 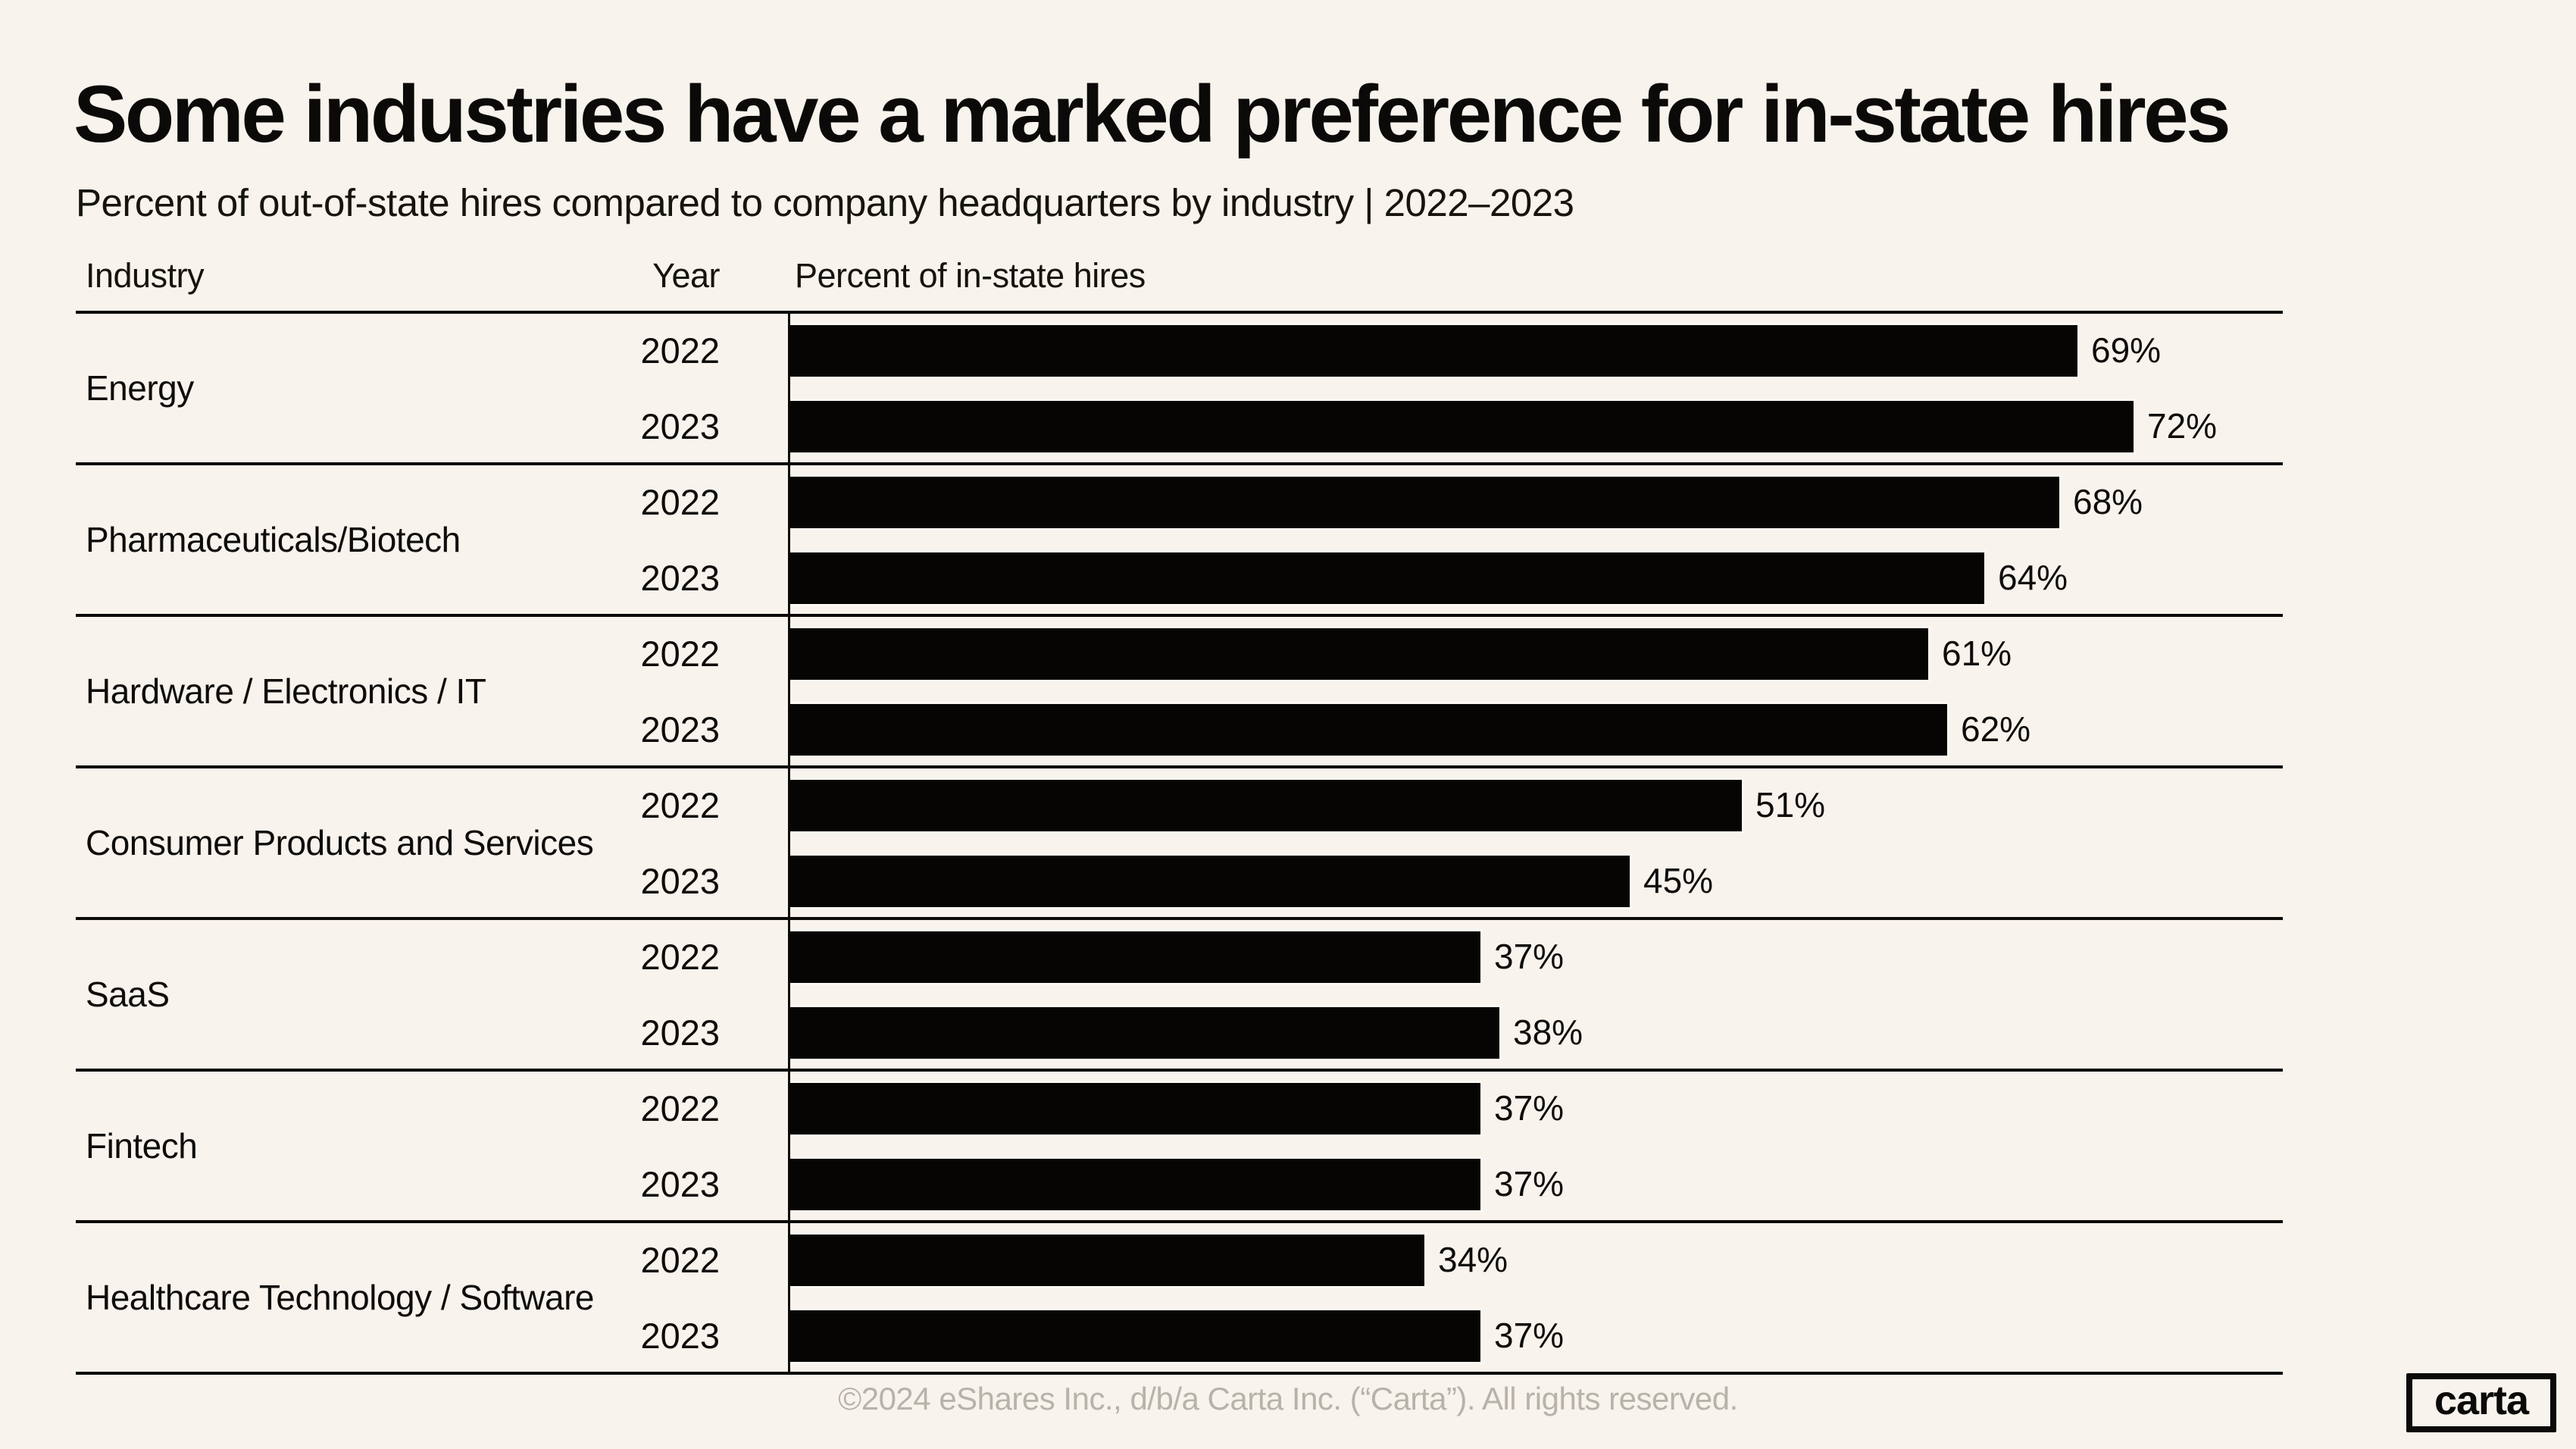 I want to click on bar-row: 2023 72%, so click(x=1179, y=426).